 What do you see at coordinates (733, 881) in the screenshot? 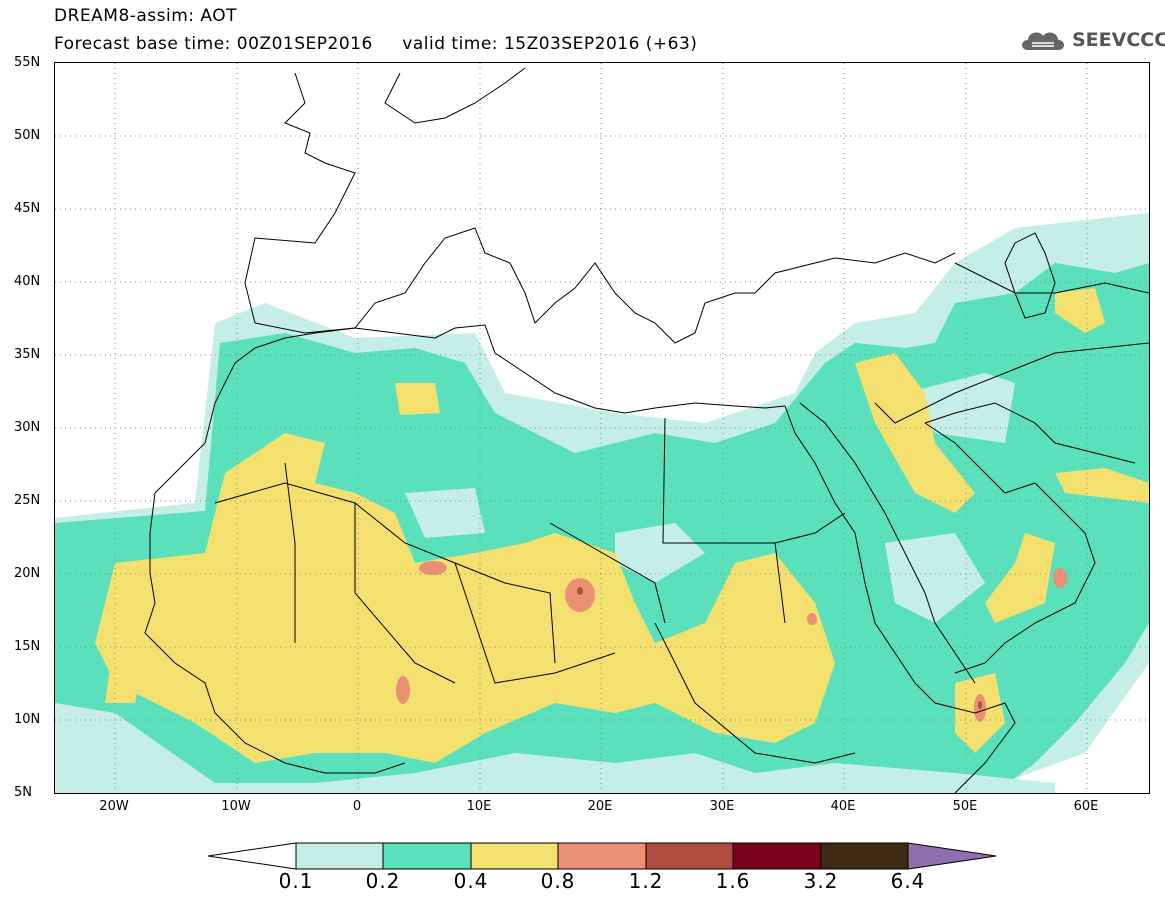
I see `colorbar-label: 1.6` at bounding box center [733, 881].